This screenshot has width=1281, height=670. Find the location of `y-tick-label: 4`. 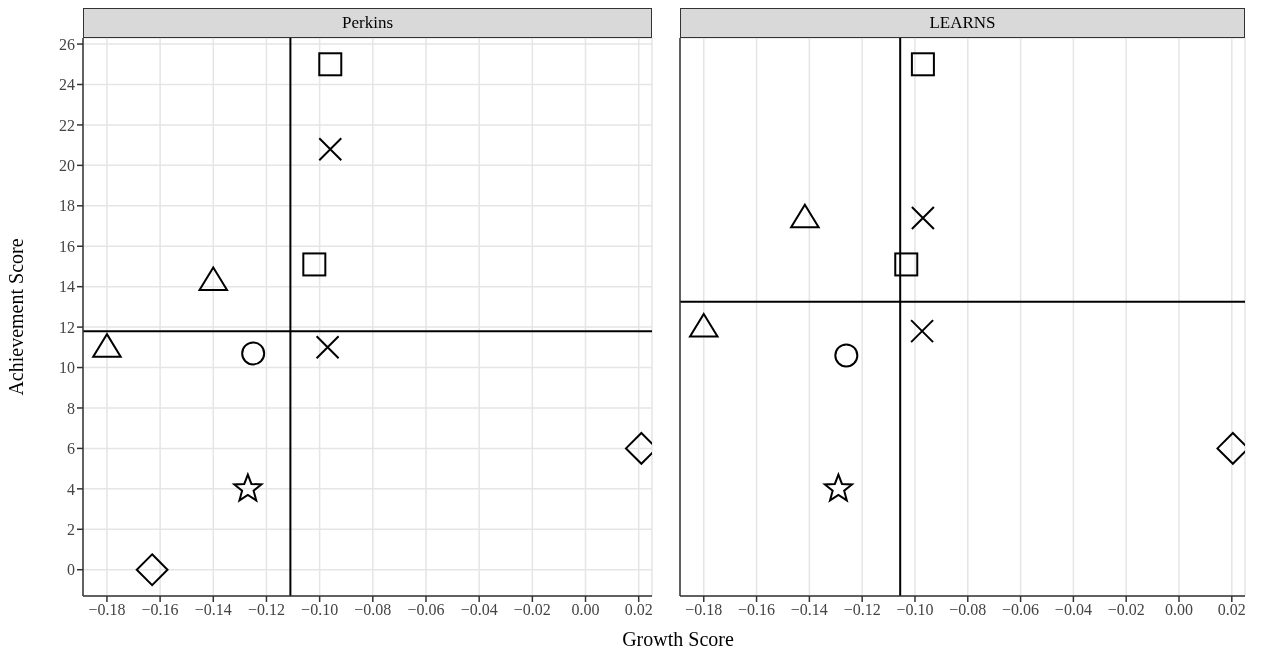

y-tick-label: 4 is located at coordinates (71, 489).